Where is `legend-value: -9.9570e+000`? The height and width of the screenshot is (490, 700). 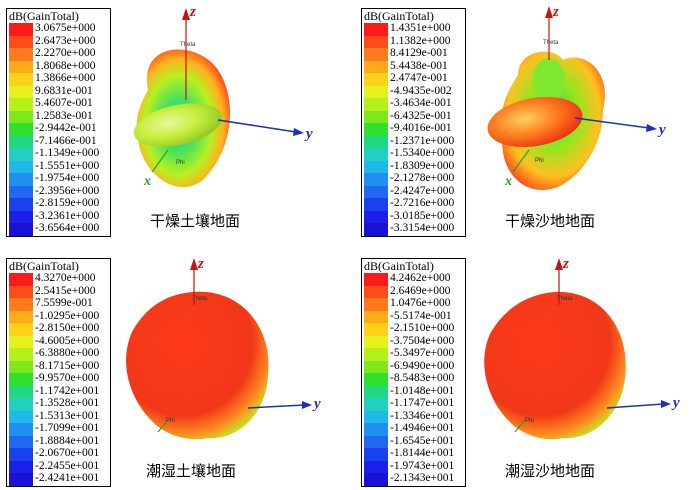 legend-value: -9.9570e+000 is located at coordinates (67, 378).